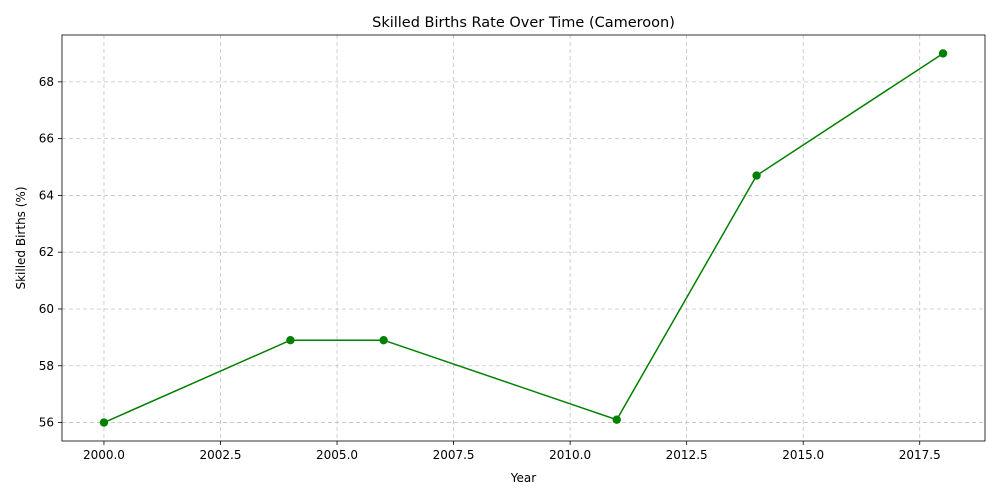 The width and height of the screenshot is (1000, 500). What do you see at coordinates (46, 195) in the screenshot?
I see `y-tick-label: 64` at bounding box center [46, 195].